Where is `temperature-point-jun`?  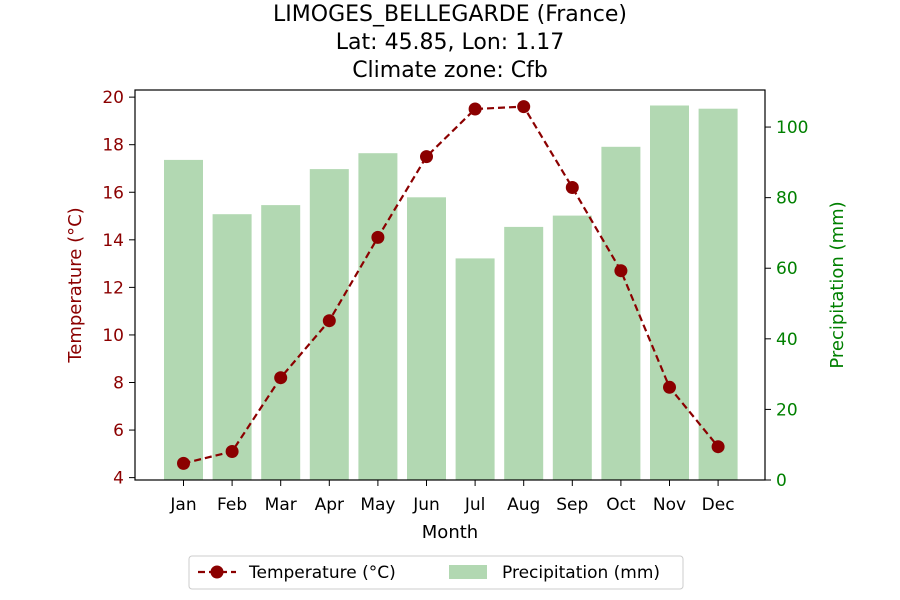
temperature-point-jun is located at coordinates (426, 157).